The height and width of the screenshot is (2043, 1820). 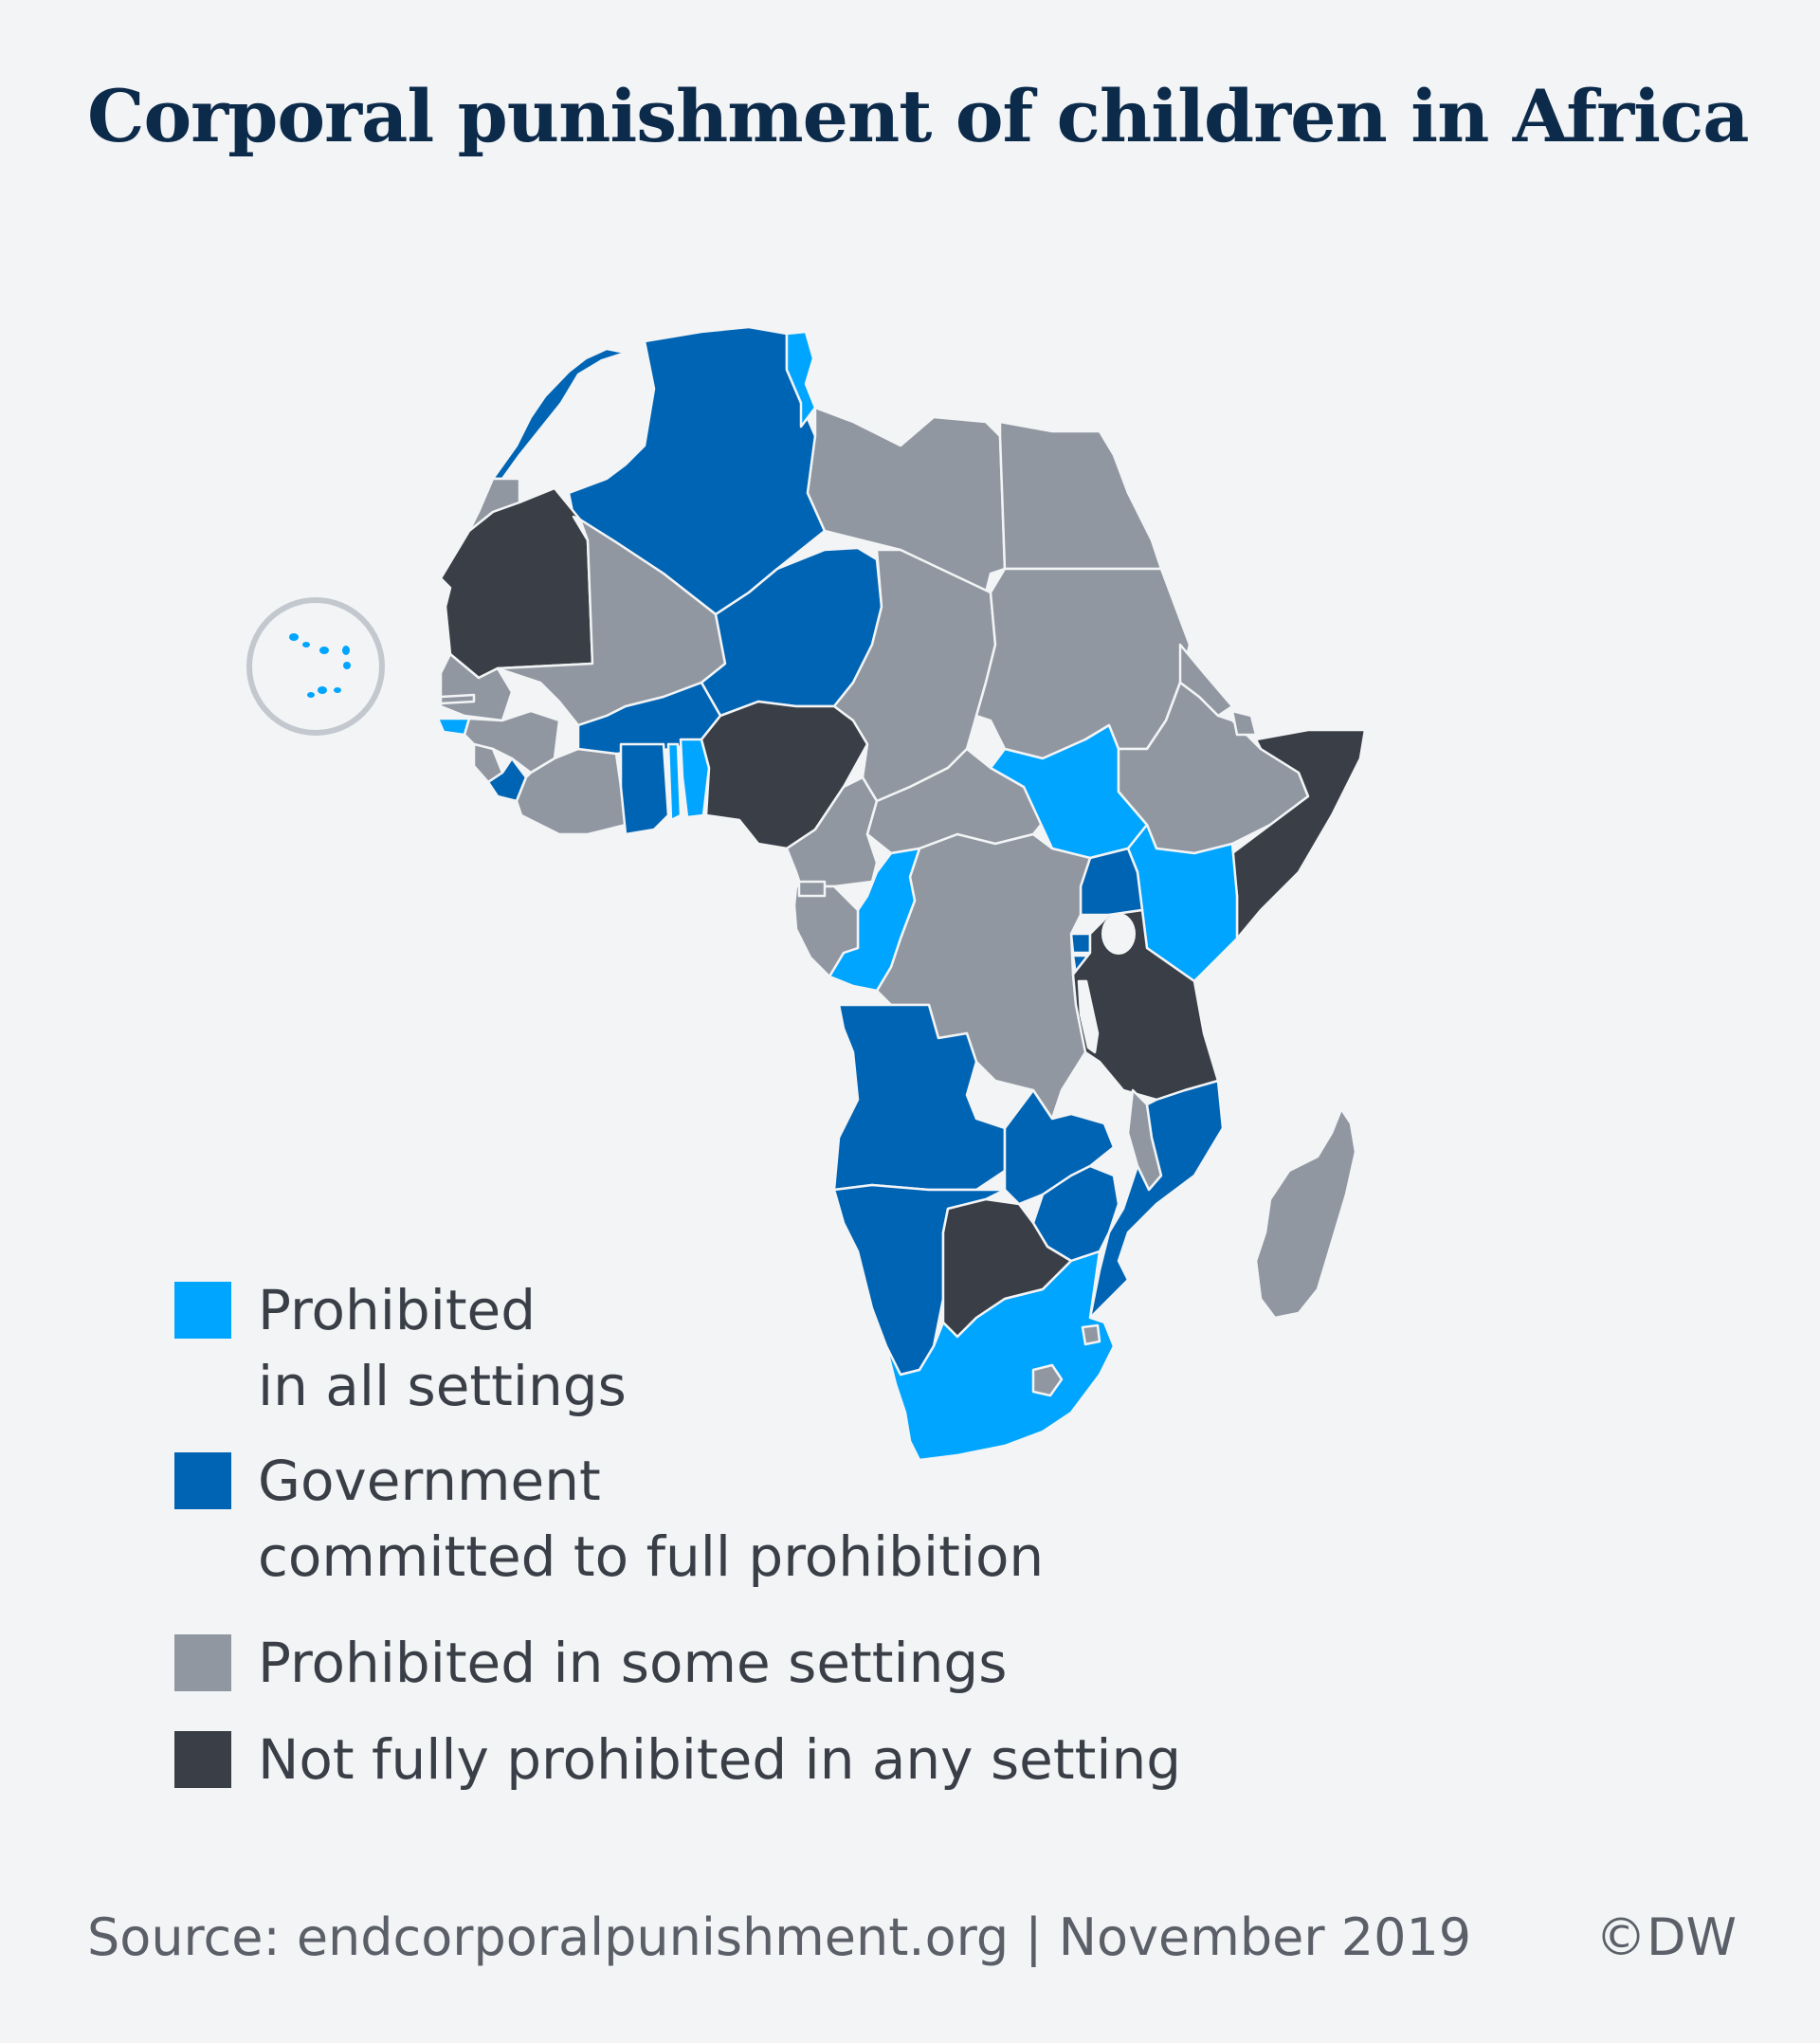 What do you see at coordinates (202, 1759) in the screenshot?
I see `legend-swatch-not-prohibited` at bounding box center [202, 1759].